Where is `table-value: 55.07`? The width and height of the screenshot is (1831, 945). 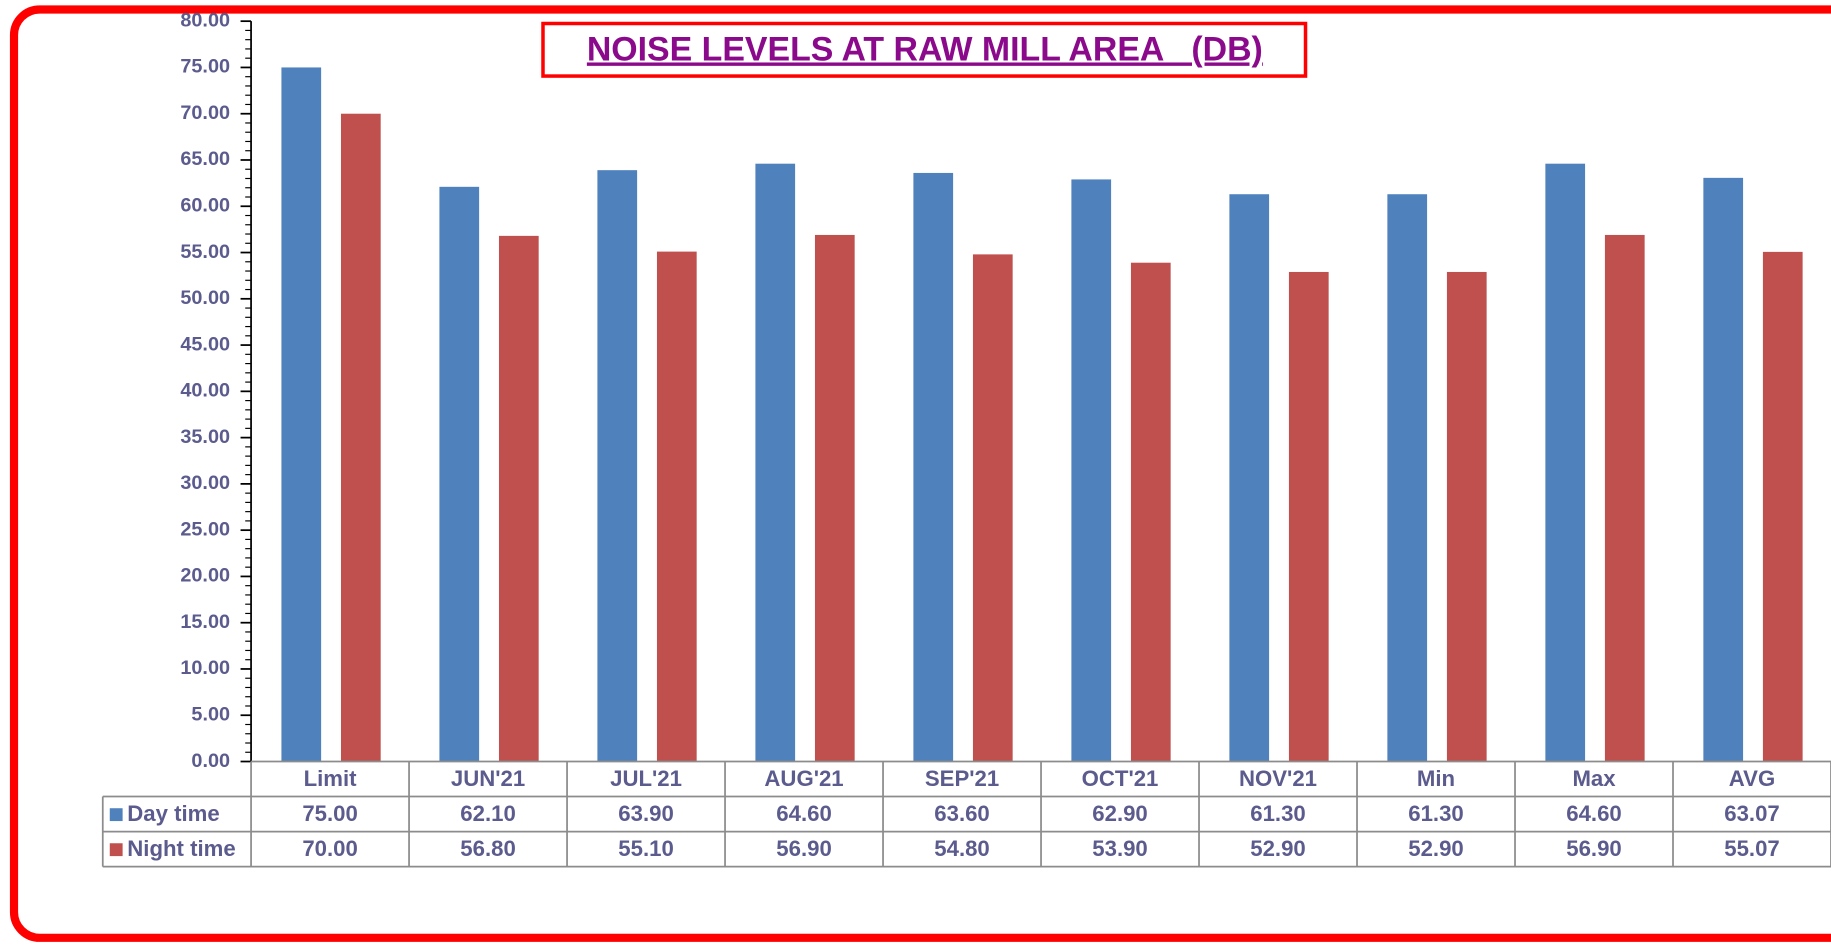
table-value: 55.07 is located at coordinates (1751, 848).